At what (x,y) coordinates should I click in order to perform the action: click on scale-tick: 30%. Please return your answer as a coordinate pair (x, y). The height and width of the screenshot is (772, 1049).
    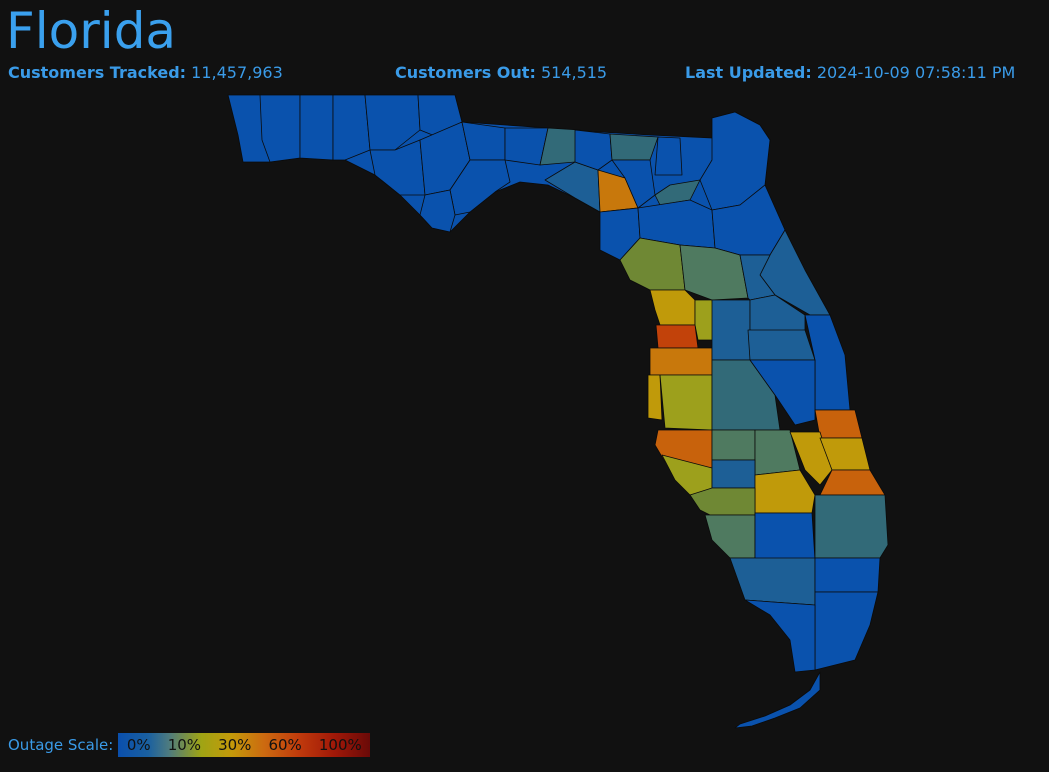
    Looking at the image, I should click on (235, 745).